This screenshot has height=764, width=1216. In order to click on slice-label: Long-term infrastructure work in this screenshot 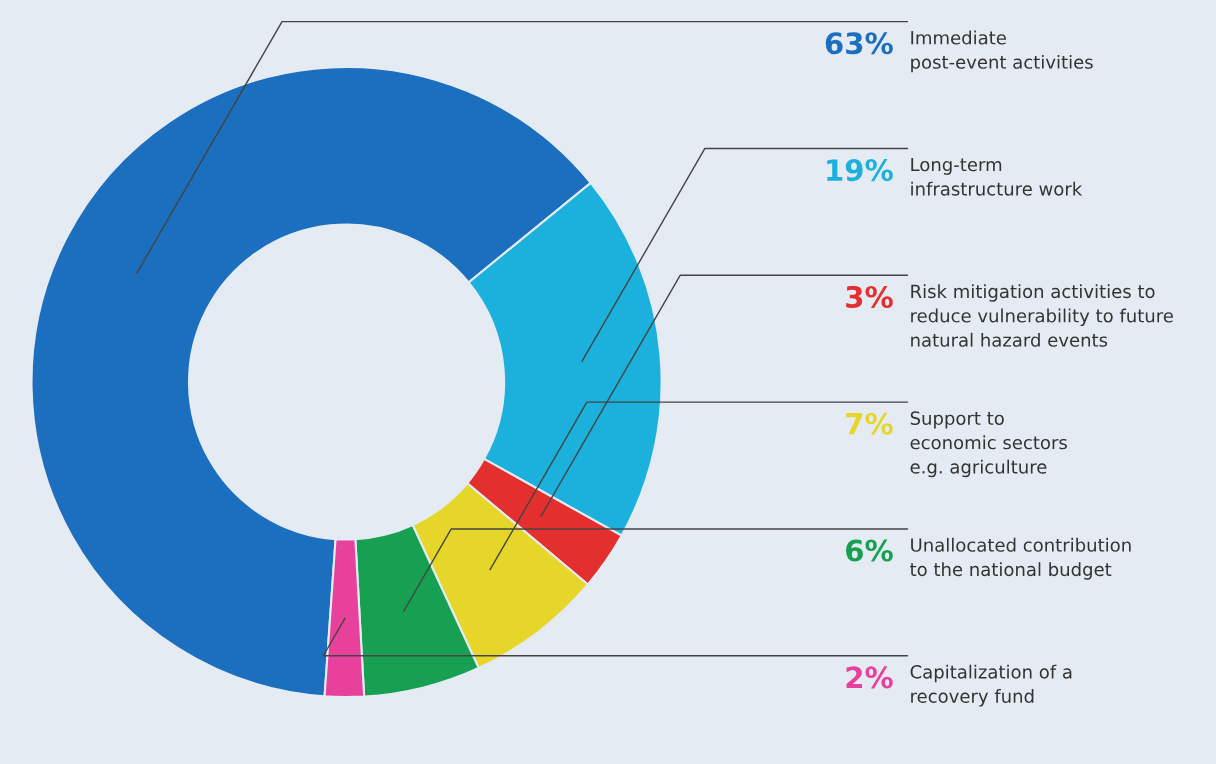, I will do `click(997, 176)`.